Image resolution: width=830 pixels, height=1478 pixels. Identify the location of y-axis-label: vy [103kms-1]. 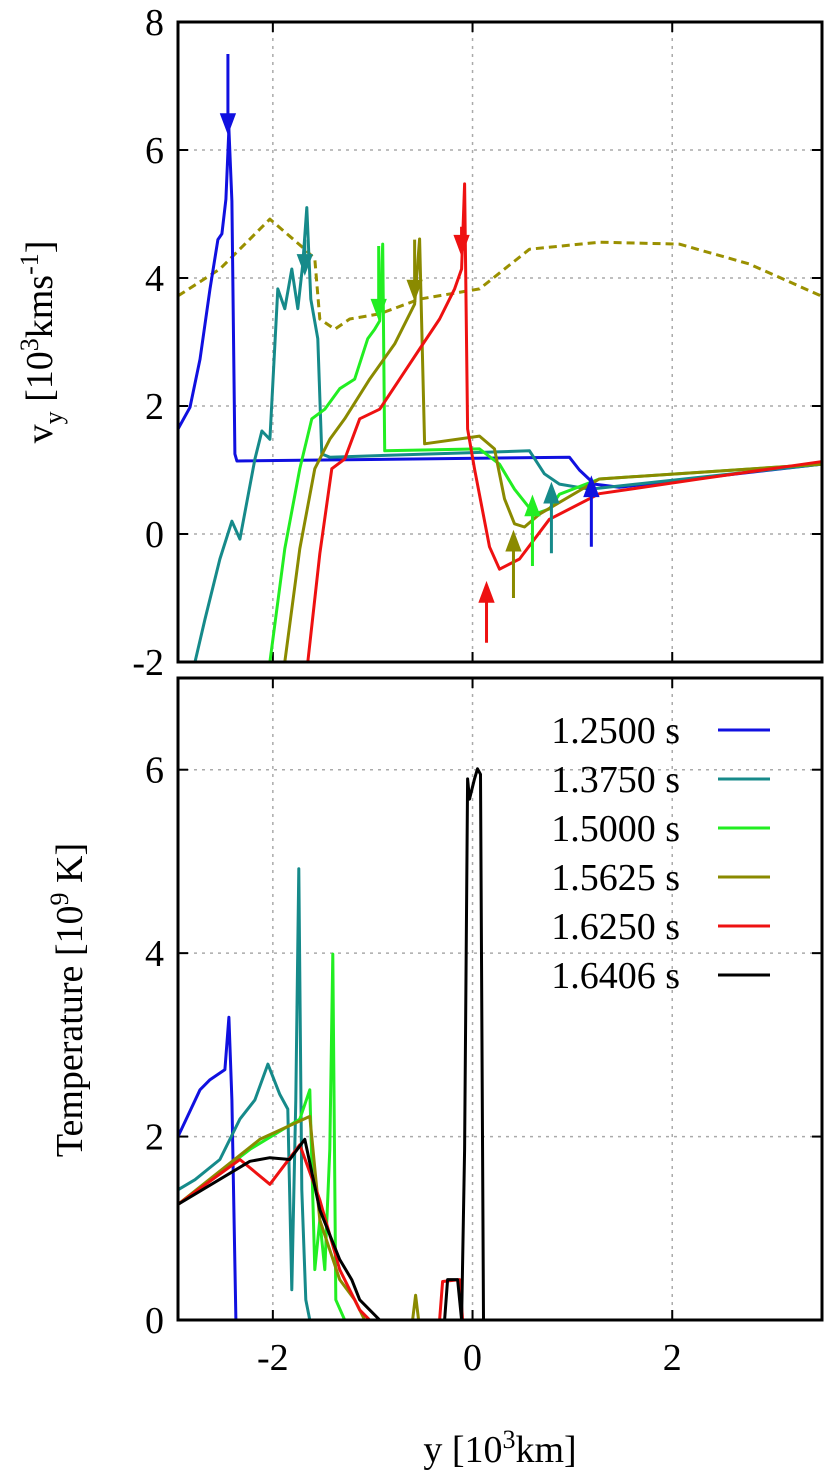
(41, 342).